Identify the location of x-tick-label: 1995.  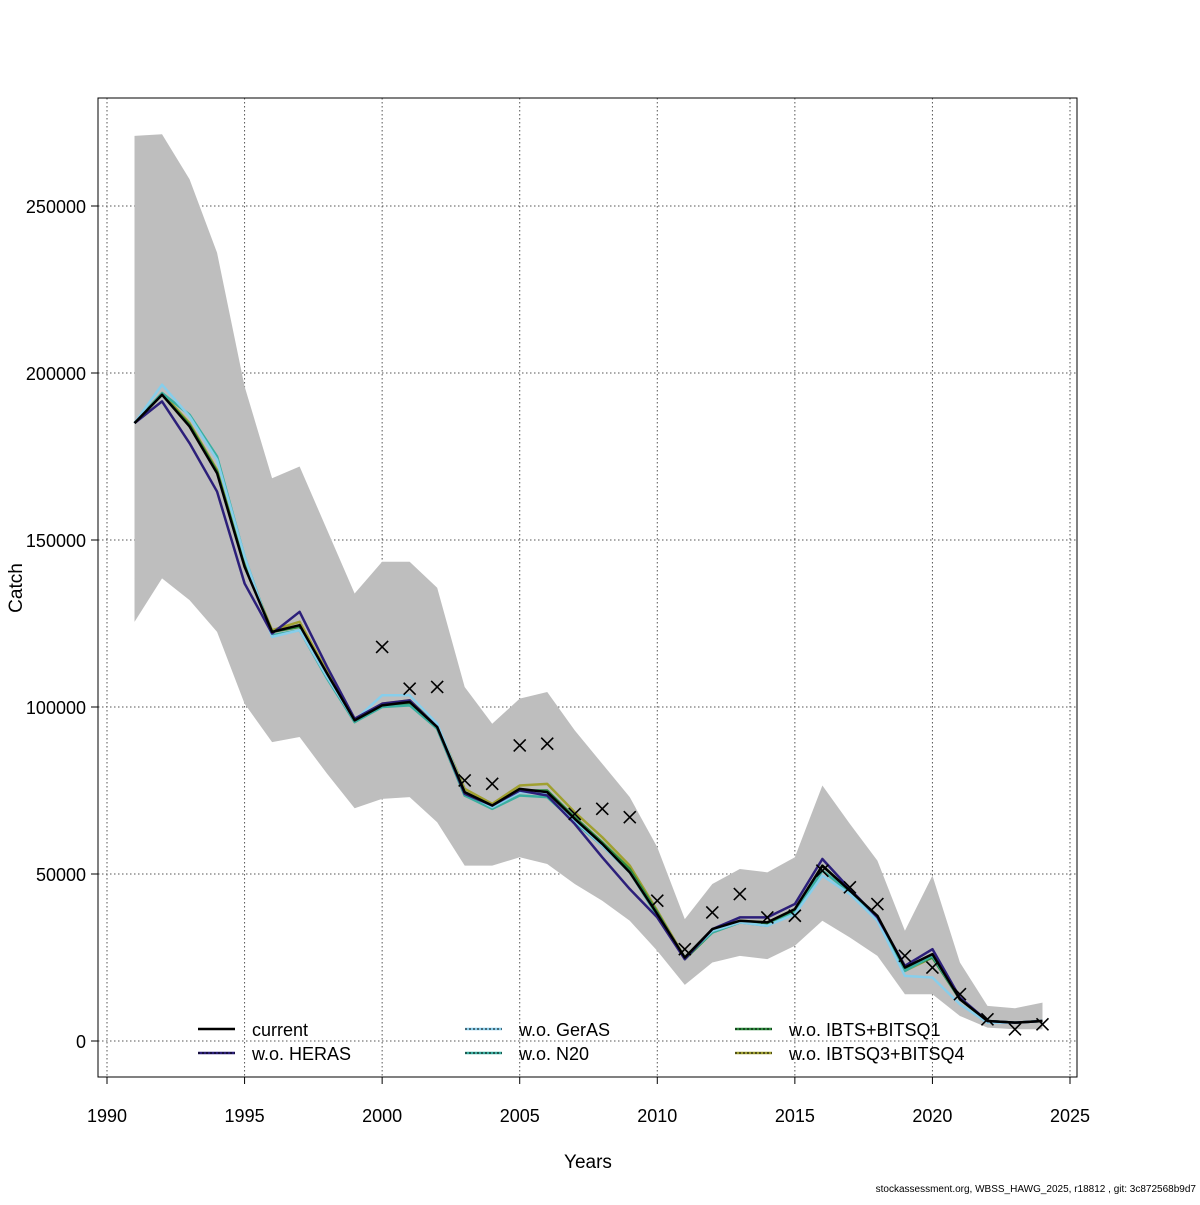
(245, 1116).